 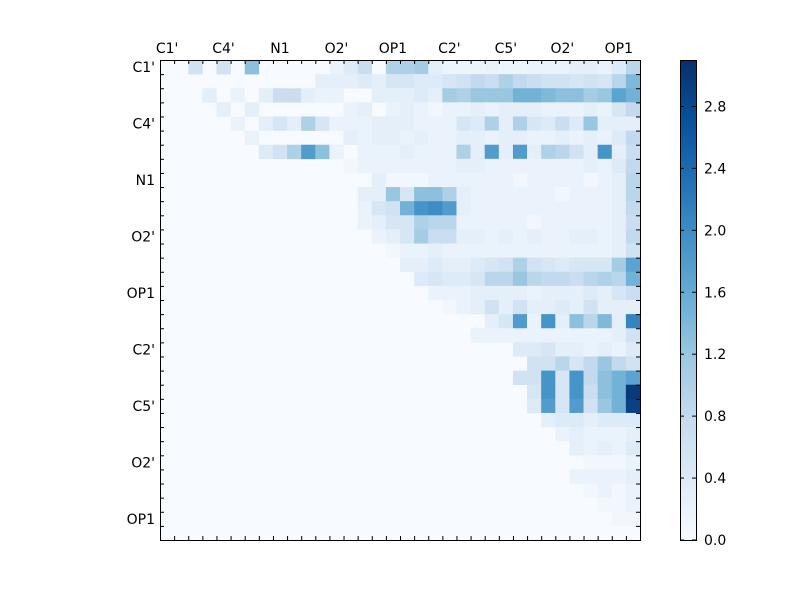 What do you see at coordinates (279, 49) in the screenshot?
I see `x-tick-label: N1` at bounding box center [279, 49].